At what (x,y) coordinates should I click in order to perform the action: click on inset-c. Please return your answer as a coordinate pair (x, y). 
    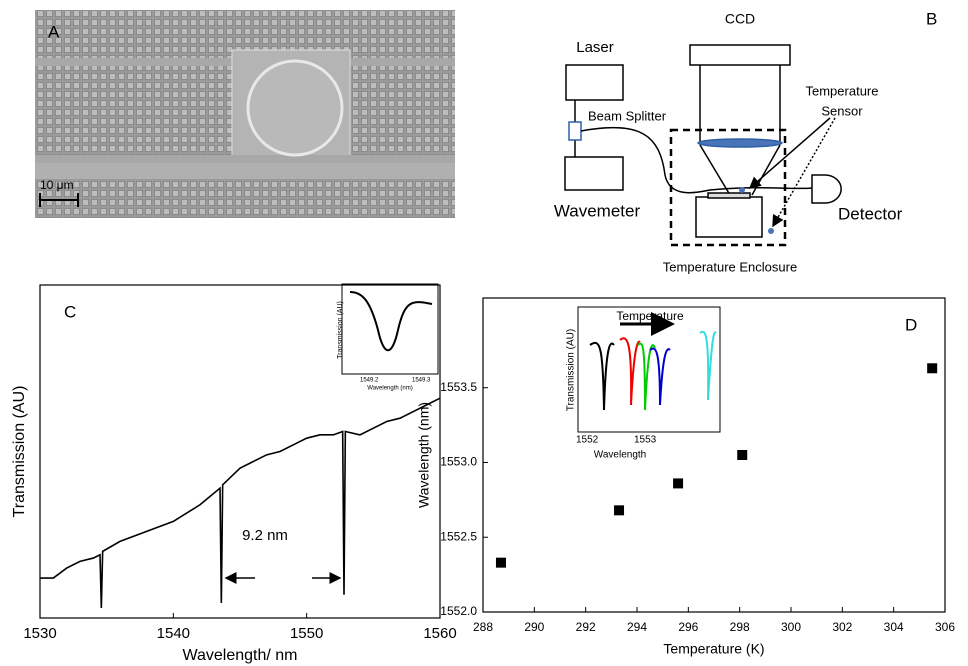
    Looking at the image, I should click on (390, 329).